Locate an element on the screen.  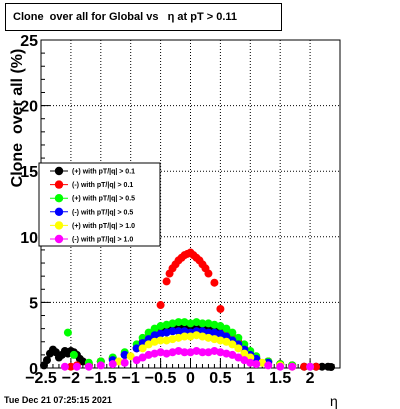
y-tick-label: 0 is located at coordinates (33, 369).